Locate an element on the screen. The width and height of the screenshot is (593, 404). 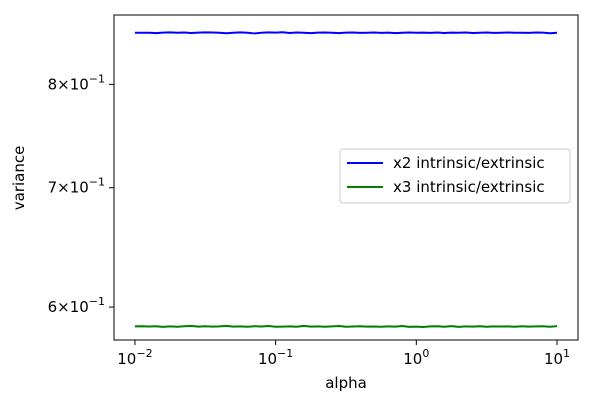
x-tick-label: 10¹ is located at coordinates (557, 357).